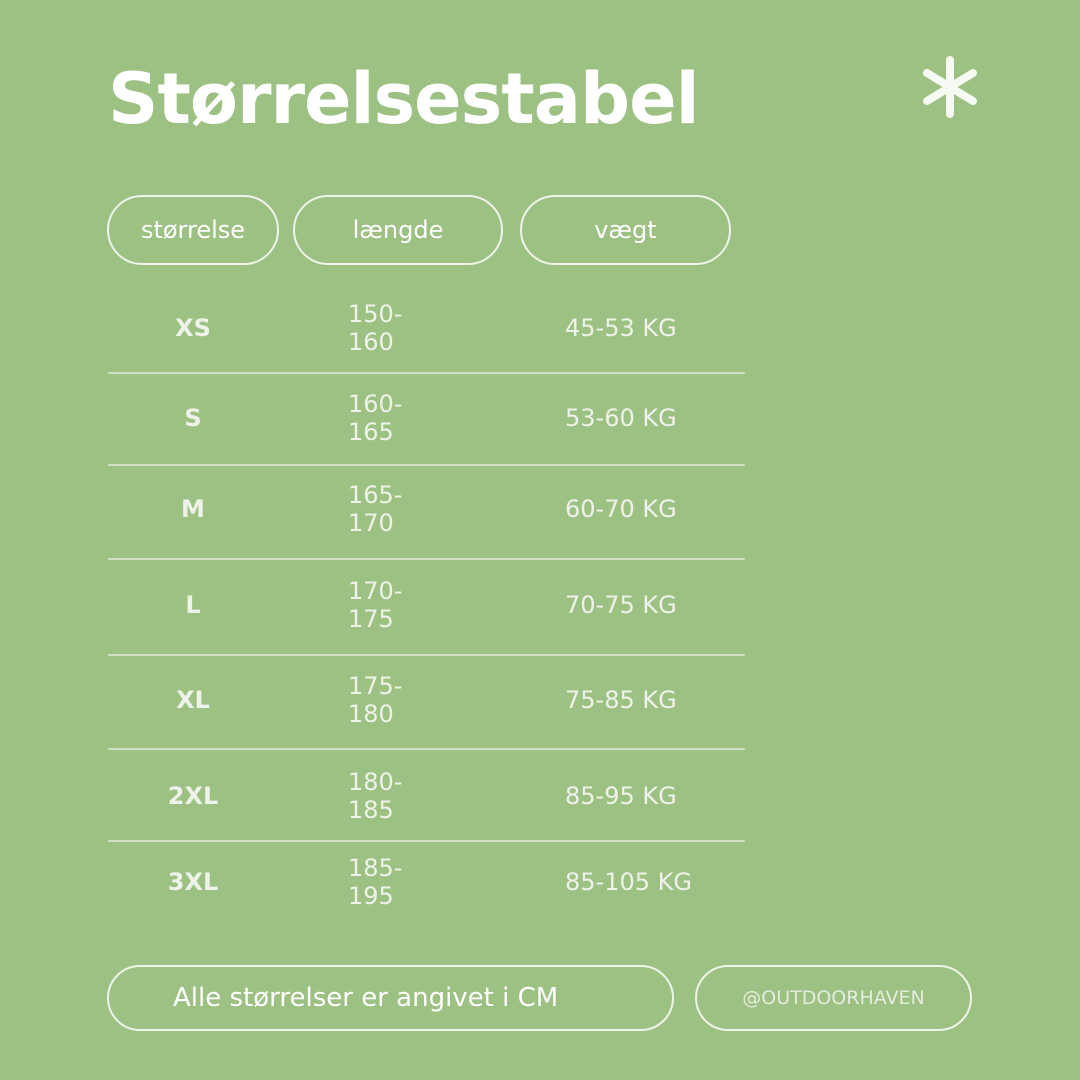 The image size is (1080, 1080). Describe the element at coordinates (193, 882) in the screenshot. I see `cell-size: 3XL` at that location.